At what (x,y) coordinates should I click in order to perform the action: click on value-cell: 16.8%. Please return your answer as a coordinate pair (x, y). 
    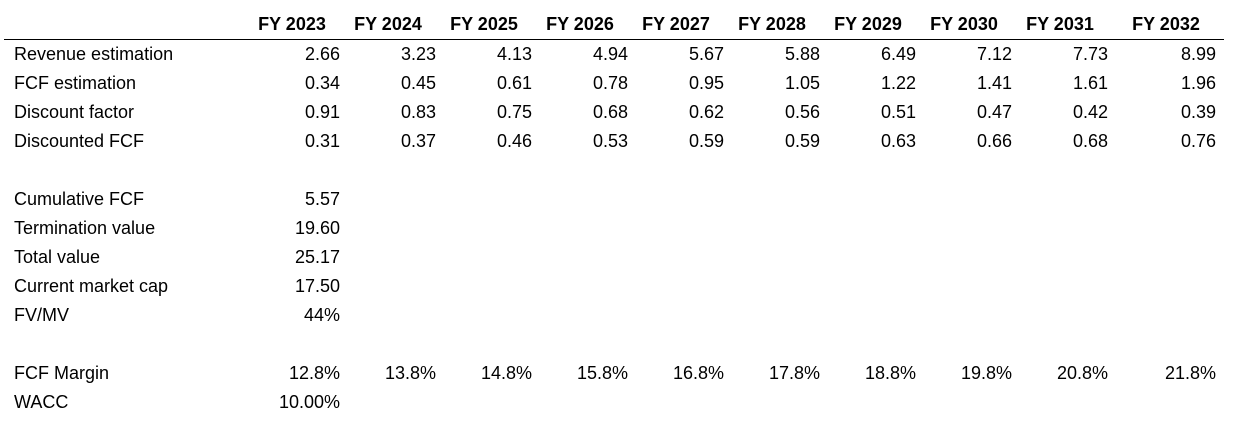
    Looking at the image, I should click on (698, 373).